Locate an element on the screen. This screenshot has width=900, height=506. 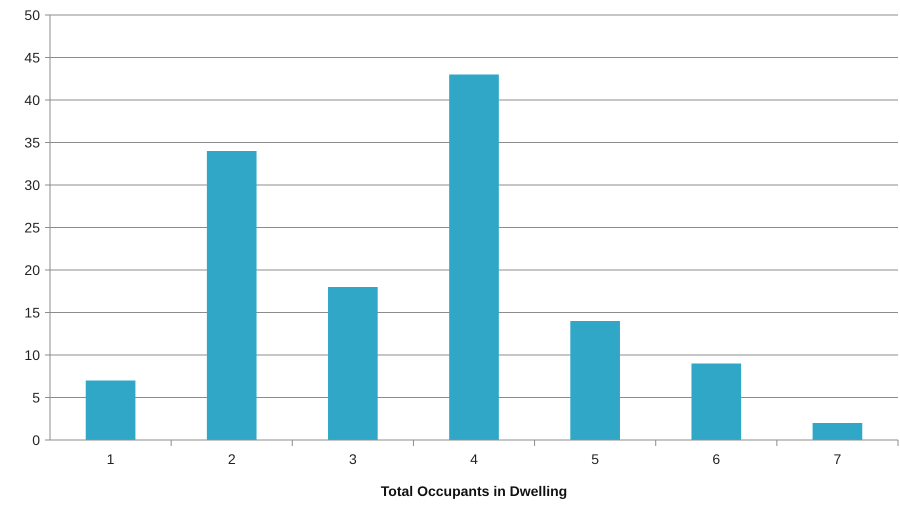
y-tick-label: 15 is located at coordinates (32, 312).